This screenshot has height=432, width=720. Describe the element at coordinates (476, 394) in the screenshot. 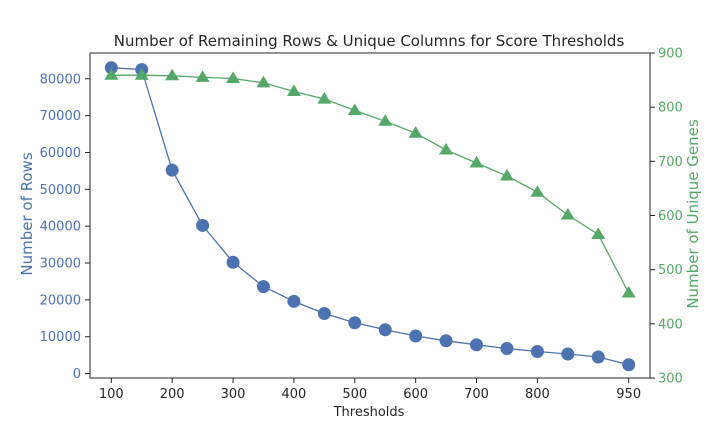

I see `x-tick-label: 700` at that location.